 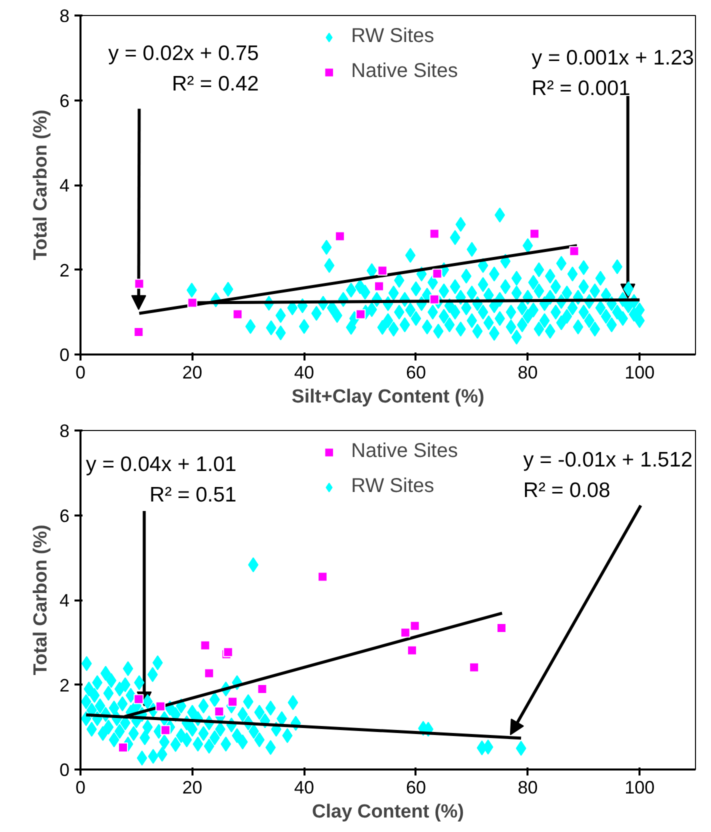 I want to click on x-axis-title: Silt+Clay Content (%), so click(x=388, y=397).